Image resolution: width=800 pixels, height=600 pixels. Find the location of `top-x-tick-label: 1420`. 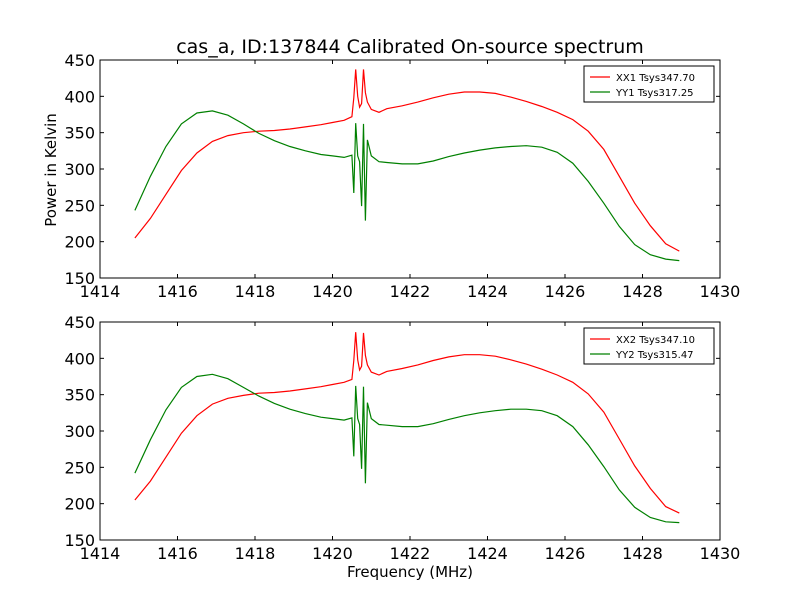

top-x-tick-label: 1420 is located at coordinates (332, 291).